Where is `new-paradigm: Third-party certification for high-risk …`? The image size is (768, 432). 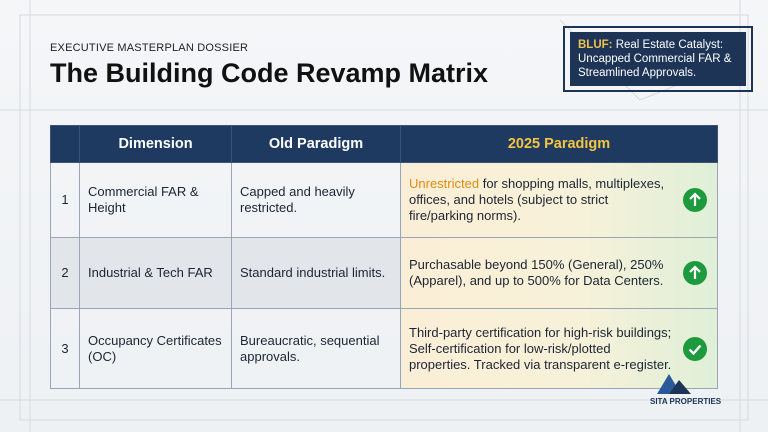
new-paradigm: Third-party certification for high-risk … is located at coordinates (559, 348).